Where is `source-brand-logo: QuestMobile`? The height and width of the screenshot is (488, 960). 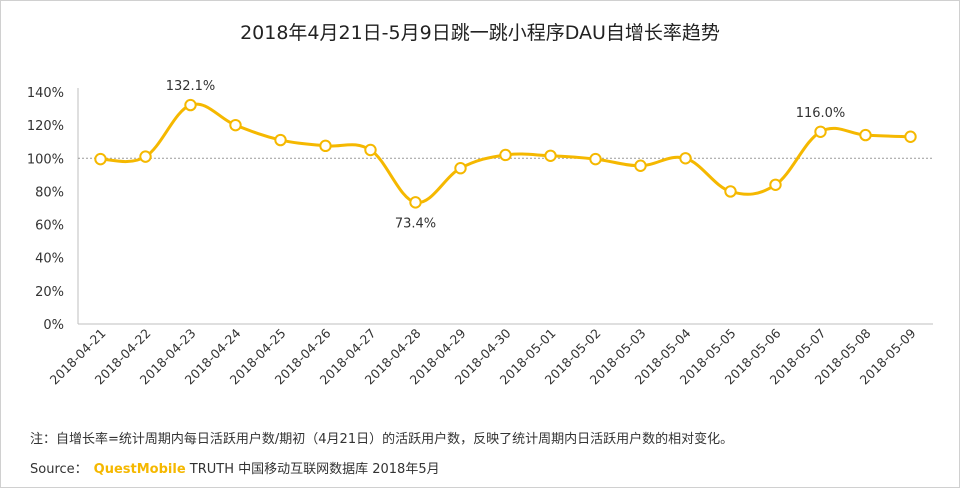
source-brand-logo: QuestMobile is located at coordinates (139, 469).